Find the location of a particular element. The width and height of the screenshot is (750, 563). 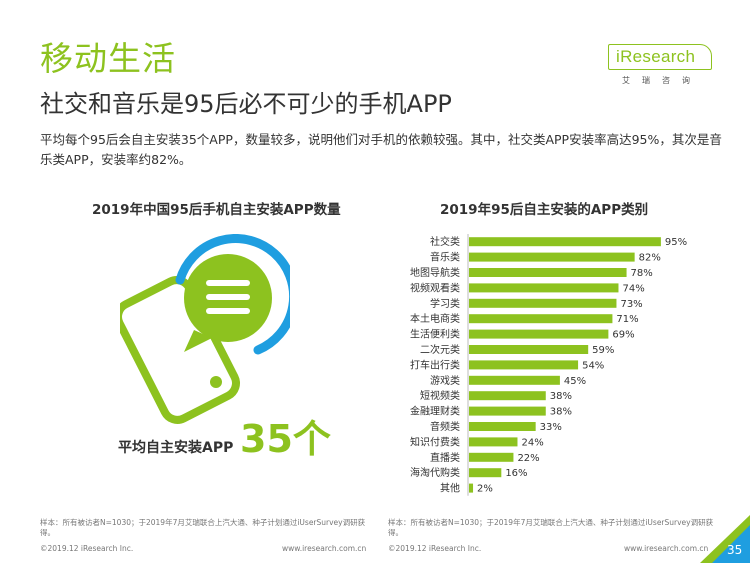

bar-value-label: 22% is located at coordinates (528, 458).